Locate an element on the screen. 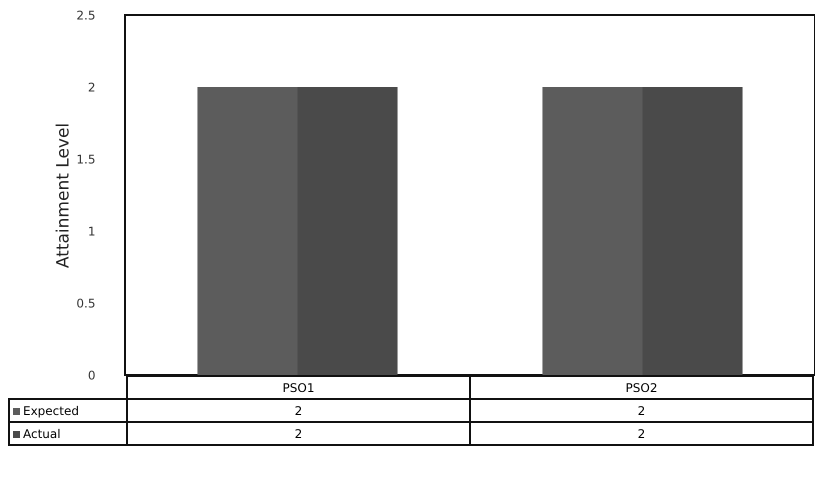 This screenshot has width=815, height=480. x-tick-label: PSO2 is located at coordinates (641, 387).